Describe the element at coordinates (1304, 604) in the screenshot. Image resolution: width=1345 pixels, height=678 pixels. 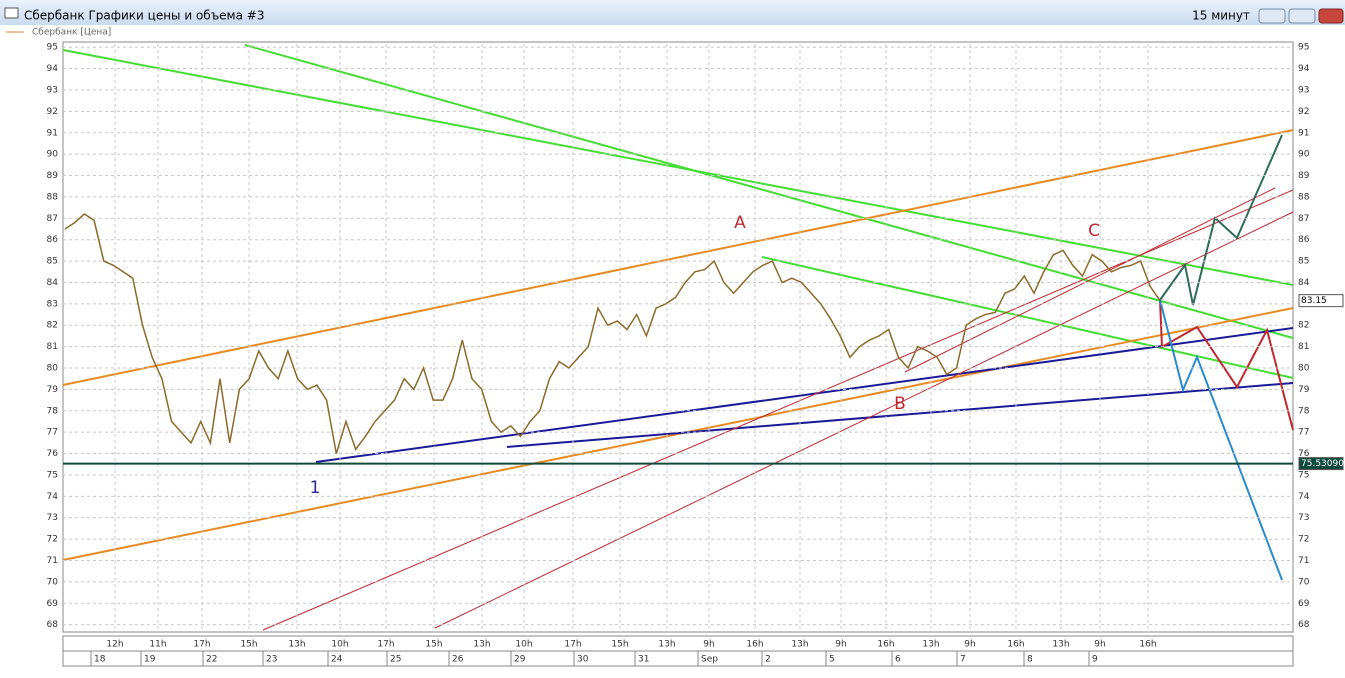
I see `y-tick-label-right: 69` at that location.